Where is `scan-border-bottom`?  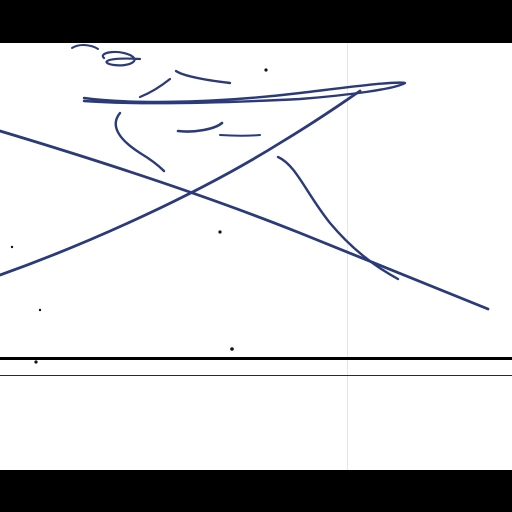 scan-border-bottom is located at coordinates (256, 491).